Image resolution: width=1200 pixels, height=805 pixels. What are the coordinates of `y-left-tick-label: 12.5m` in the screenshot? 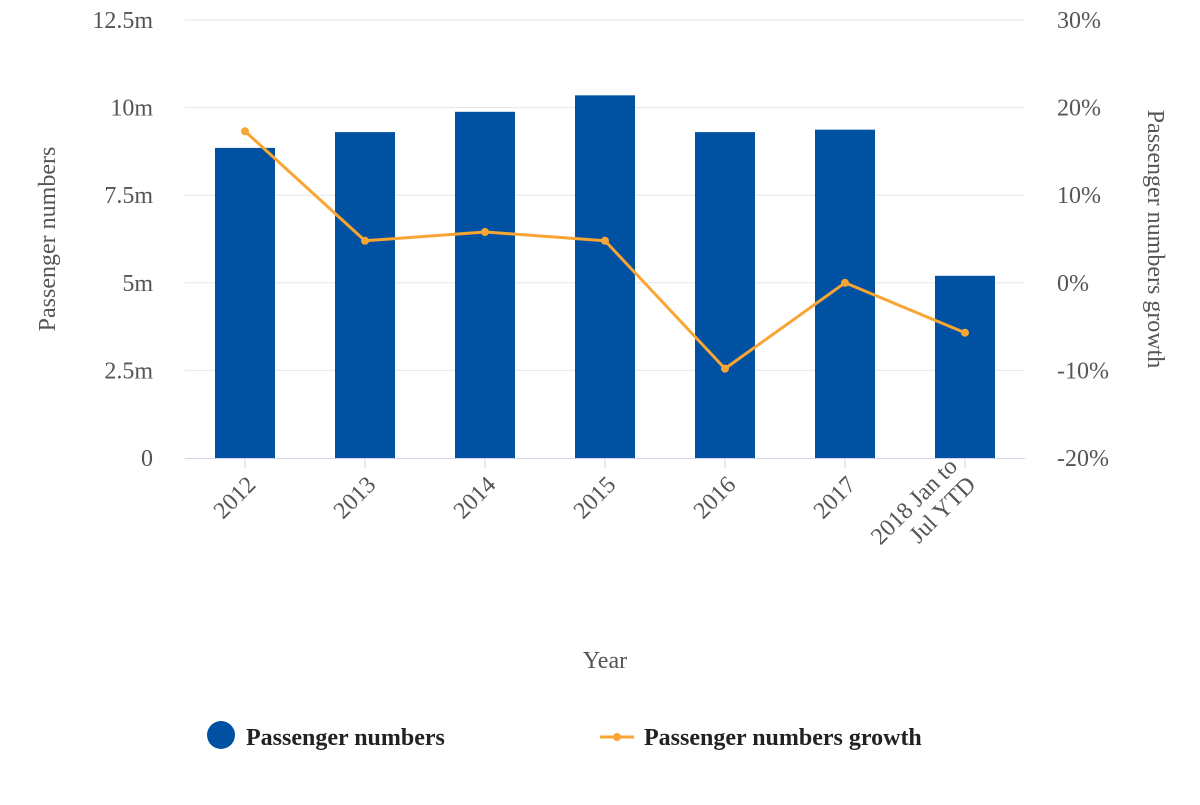 It's located at (122, 21).